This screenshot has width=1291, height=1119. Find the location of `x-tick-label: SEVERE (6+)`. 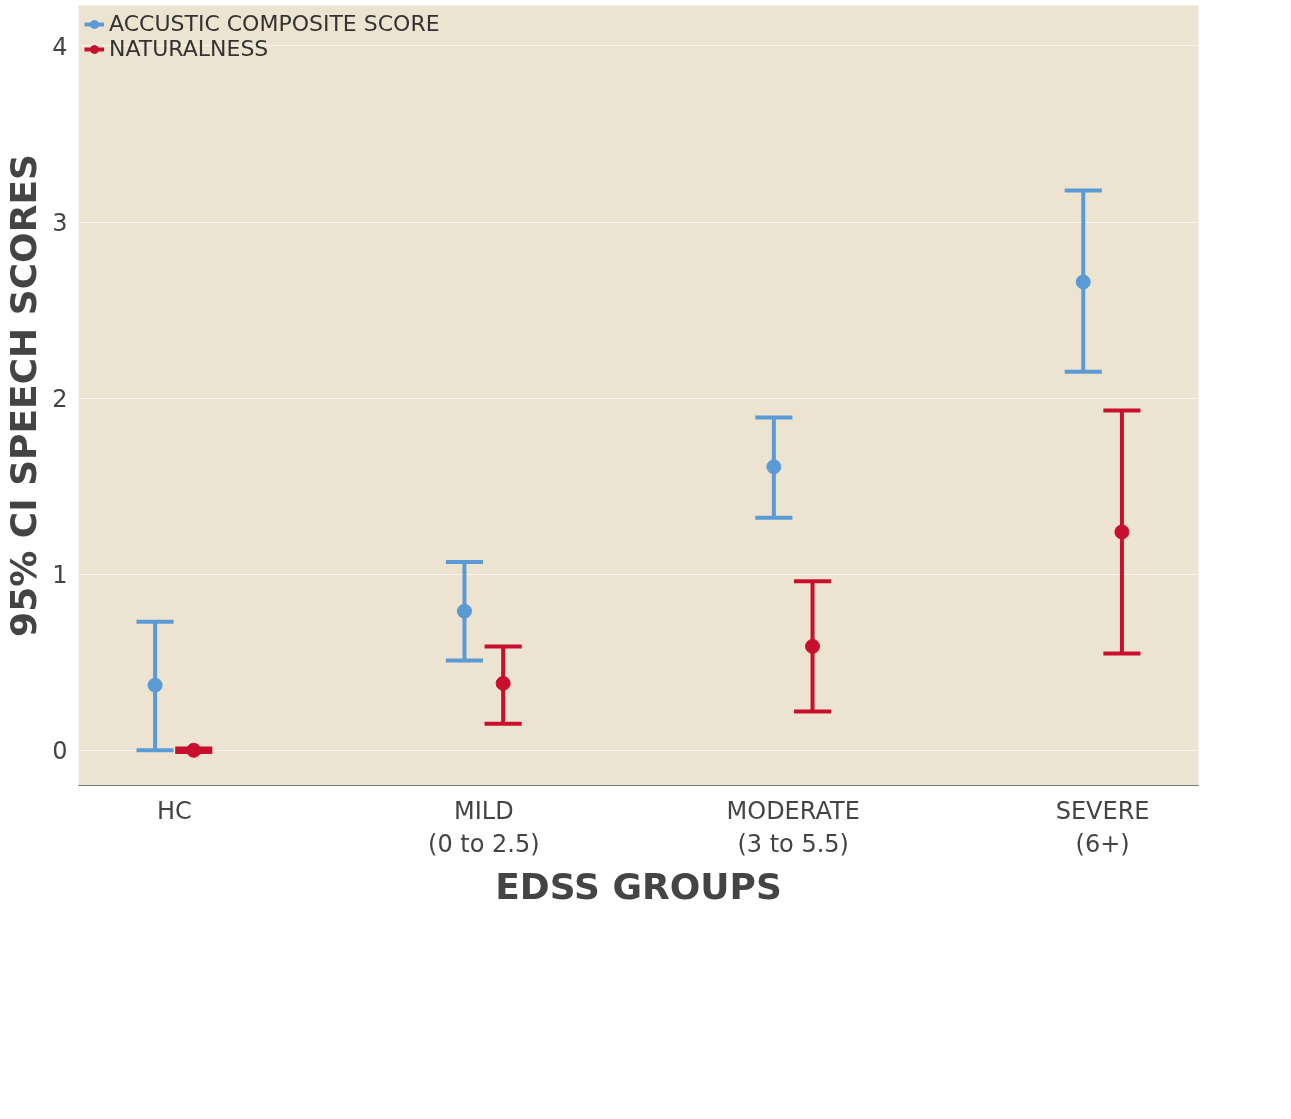

x-tick-label: SEVERE (6+) is located at coordinates (1102, 827).